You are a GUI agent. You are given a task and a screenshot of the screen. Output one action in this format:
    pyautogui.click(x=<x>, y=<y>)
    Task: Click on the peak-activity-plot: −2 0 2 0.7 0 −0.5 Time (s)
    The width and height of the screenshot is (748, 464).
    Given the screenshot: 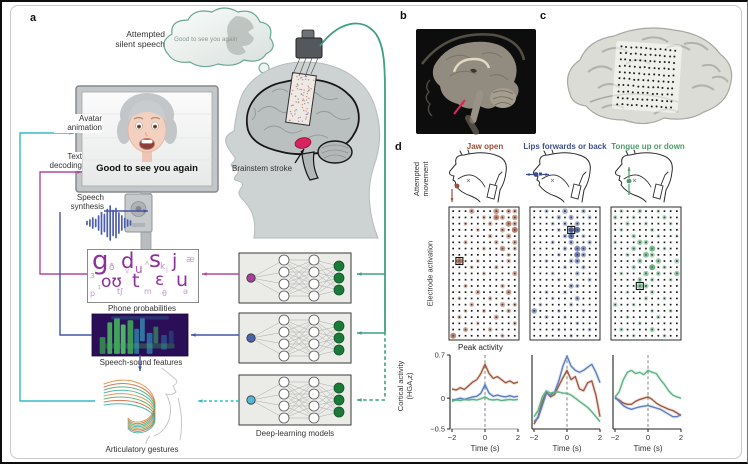 What is the action you would take?
    pyautogui.click(x=475, y=402)
    